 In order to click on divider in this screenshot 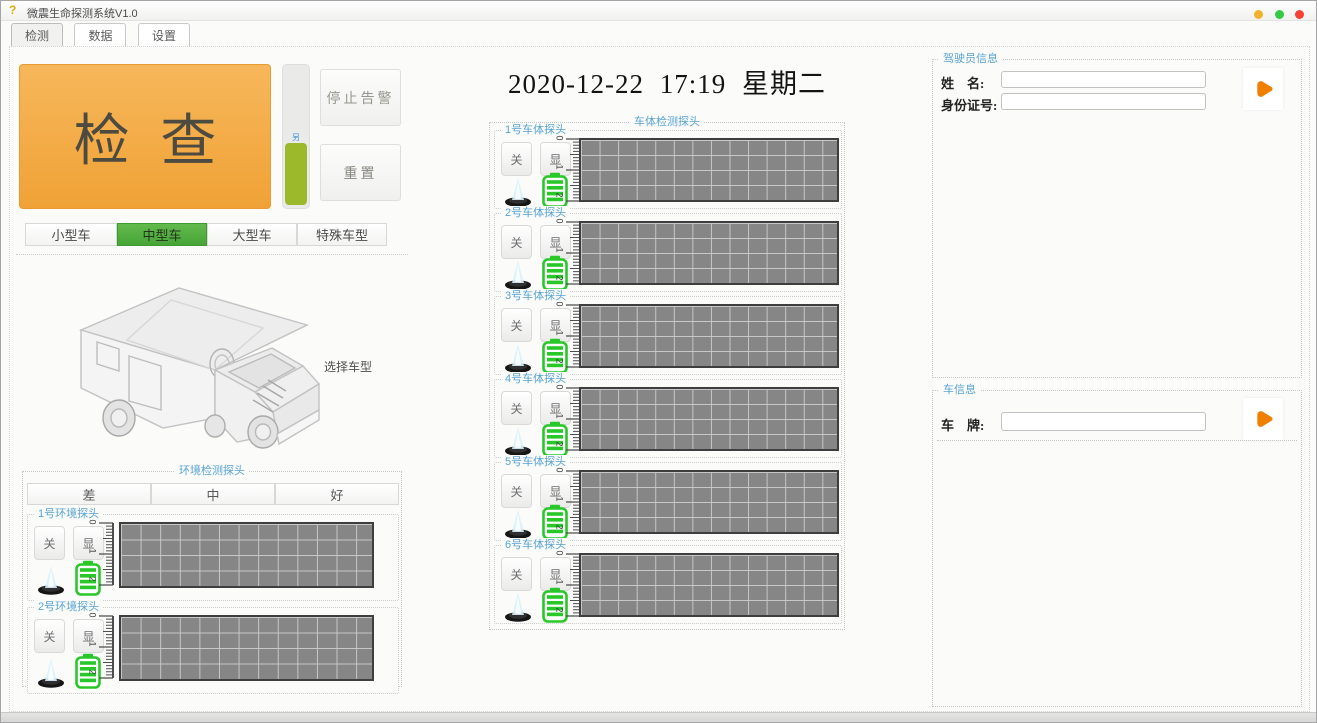, I will do `click(212, 254)`.